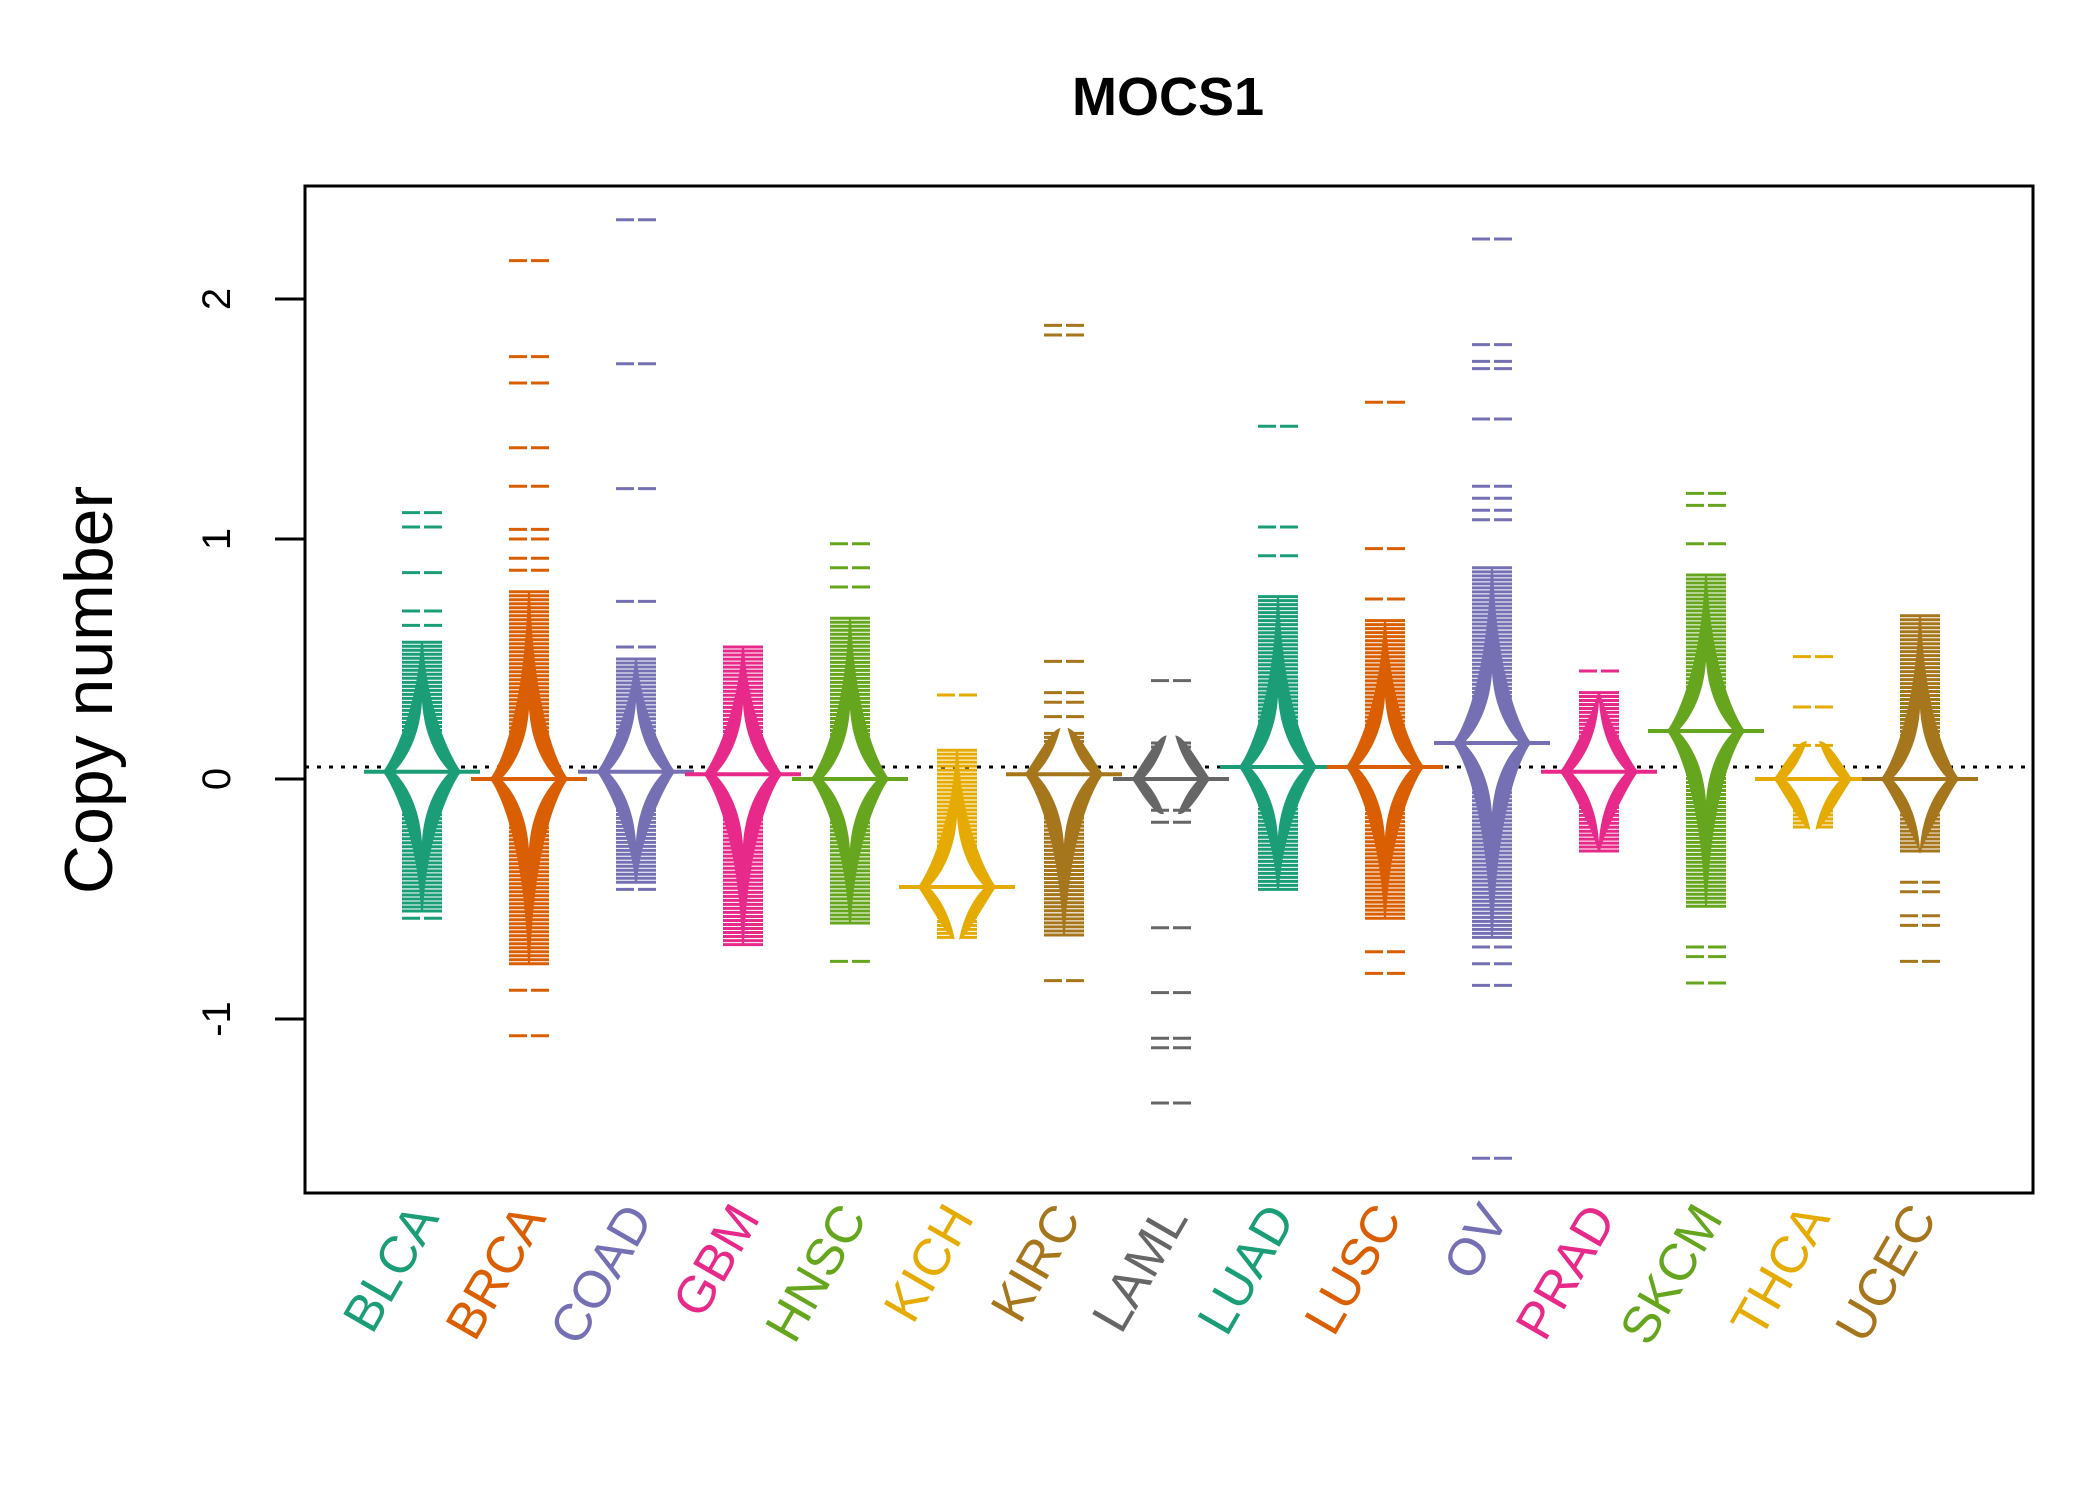 This screenshot has width=2100, height=1500. Describe the element at coordinates (1920, 788) in the screenshot. I see `bean-ucec` at that location.